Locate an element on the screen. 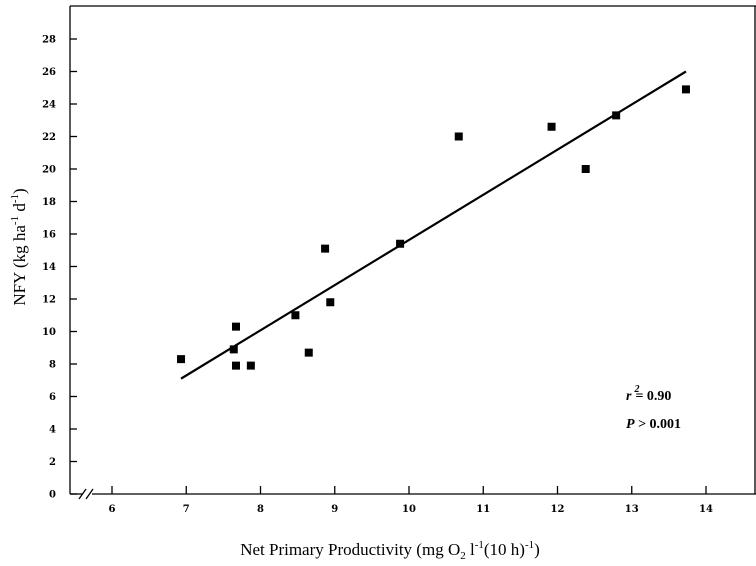  y-tick-label: 14 is located at coordinates (49, 267).